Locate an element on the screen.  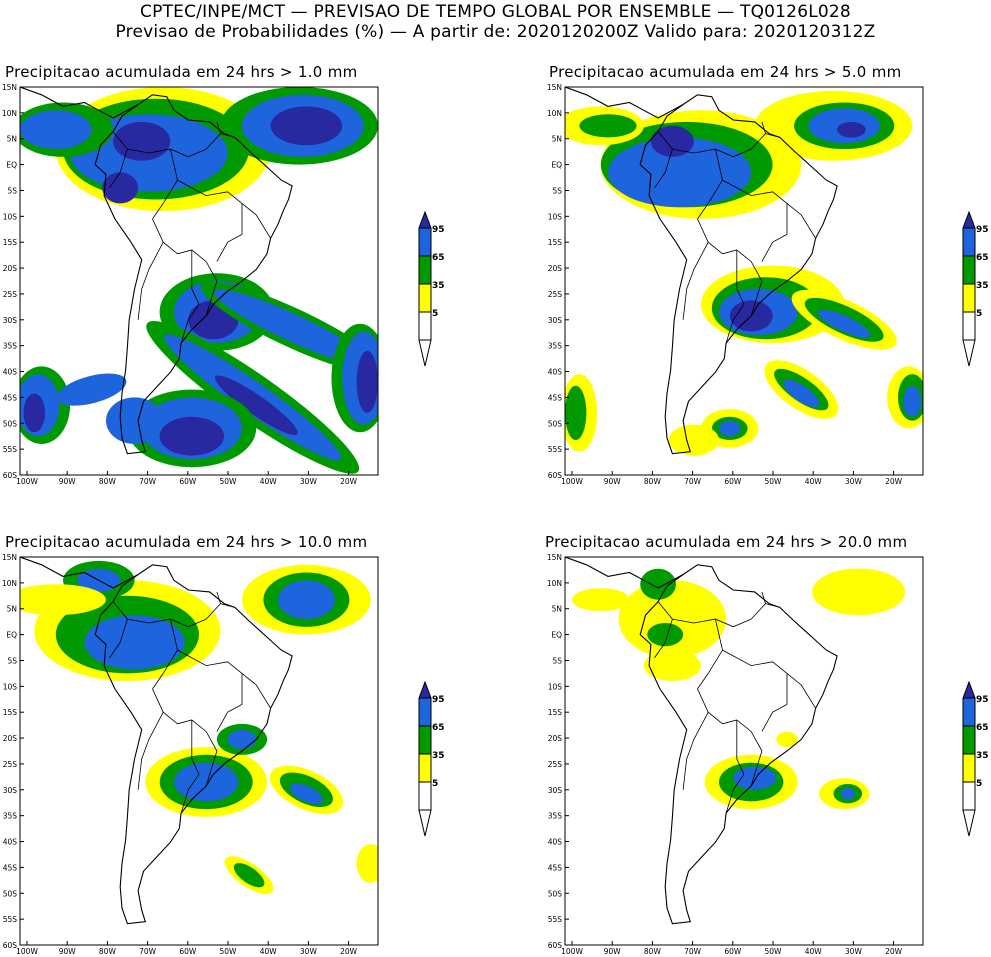
map-frame is located at coordinates (199, 281).